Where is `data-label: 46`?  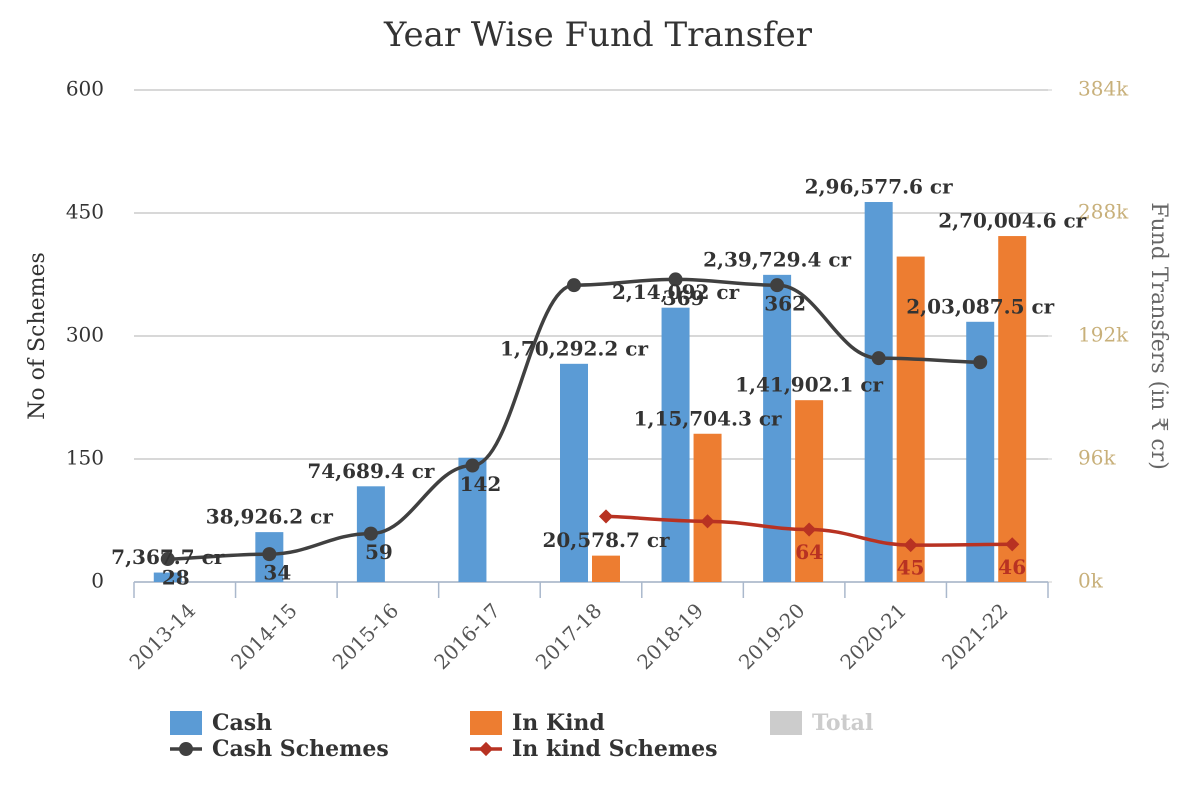
data-label: 46 is located at coordinates (1012, 567).